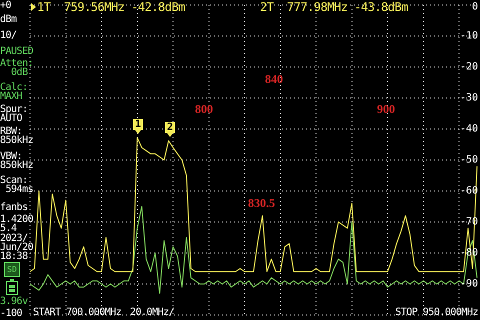 The width and height of the screenshot is (480, 320). Describe the element at coordinates (17, 224) in the screenshot. I see `annotation: 1.4200 5.4` at that location.